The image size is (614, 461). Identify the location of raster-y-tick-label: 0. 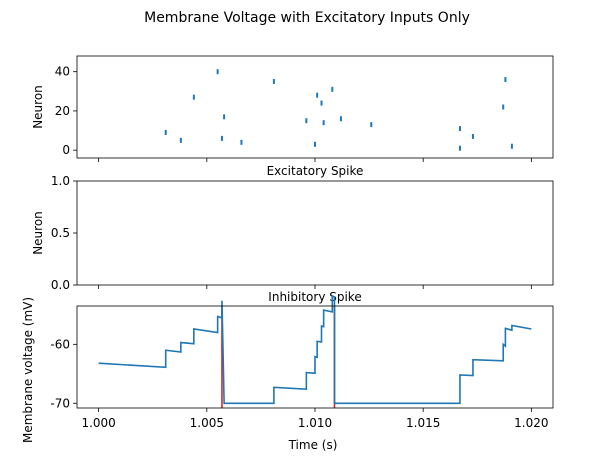
(66, 150).